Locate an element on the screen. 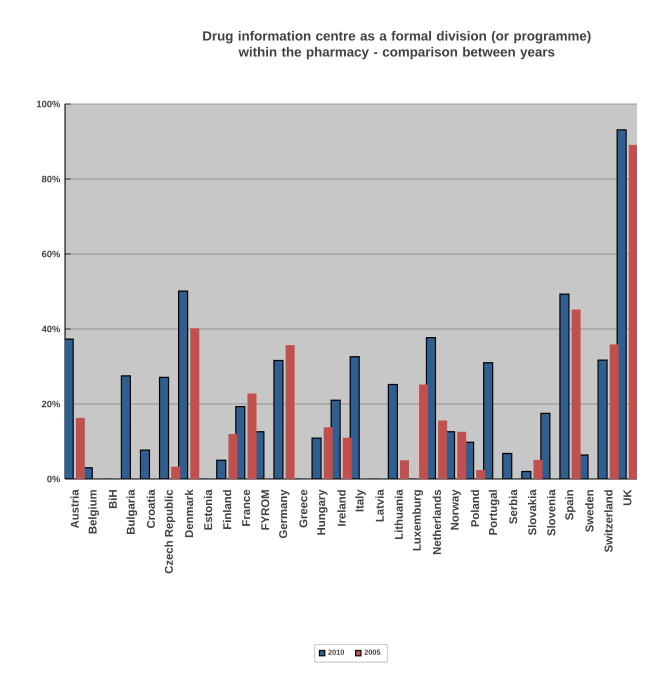 The height and width of the screenshot is (676, 669). x-tick-label: Slovakia is located at coordinates (532, 512).